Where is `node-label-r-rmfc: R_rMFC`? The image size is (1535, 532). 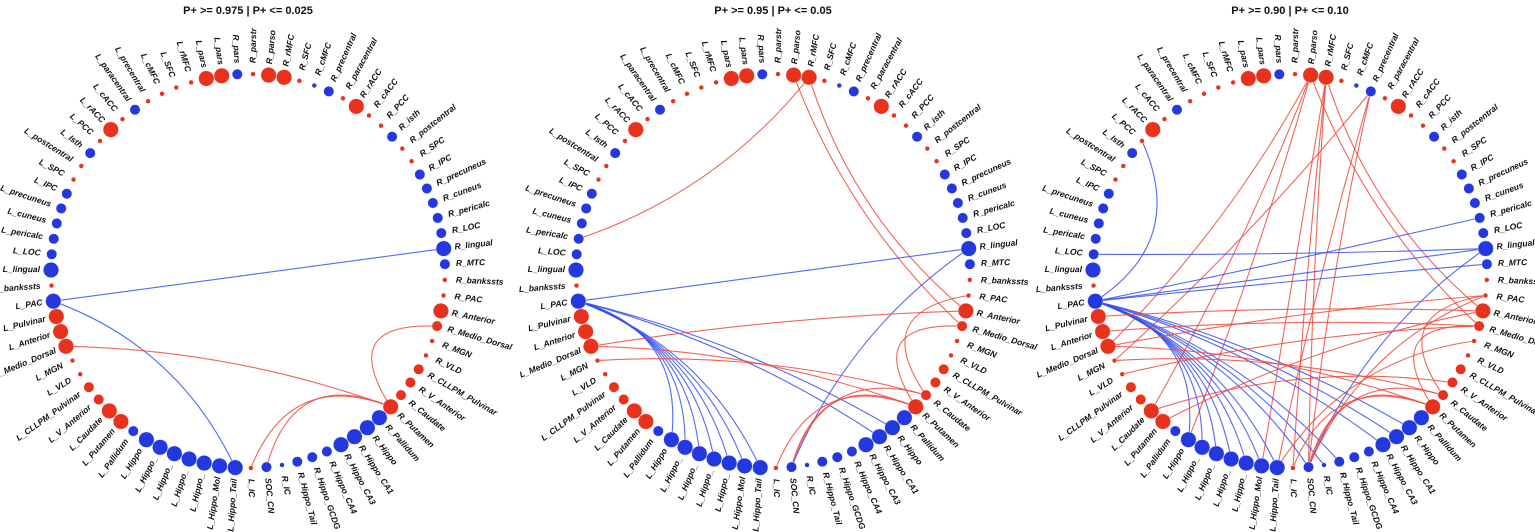
node-label-r-rmfc: R_rMFC is located at coordinates (1330, 50).